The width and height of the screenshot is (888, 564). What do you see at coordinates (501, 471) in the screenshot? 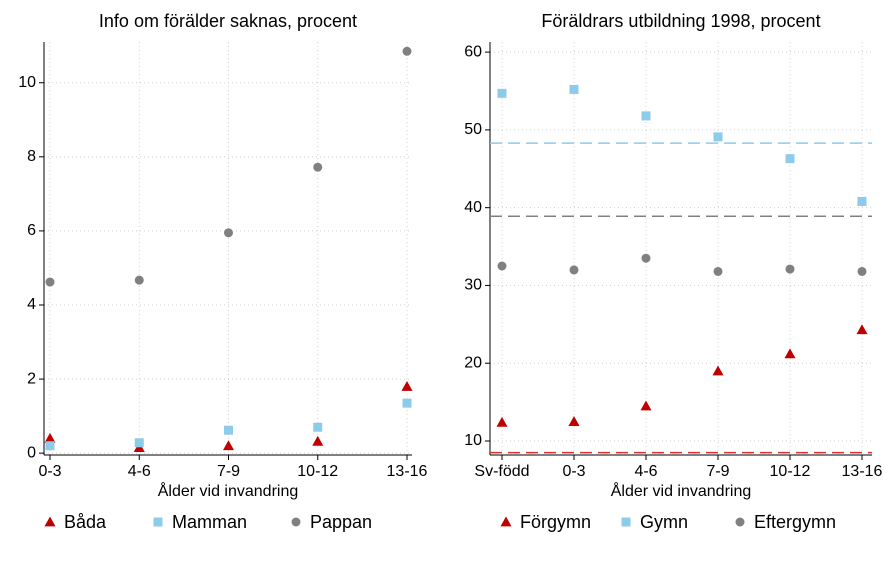
I see `x-tick-label: Sv-född` at bounding box center [501, 471].